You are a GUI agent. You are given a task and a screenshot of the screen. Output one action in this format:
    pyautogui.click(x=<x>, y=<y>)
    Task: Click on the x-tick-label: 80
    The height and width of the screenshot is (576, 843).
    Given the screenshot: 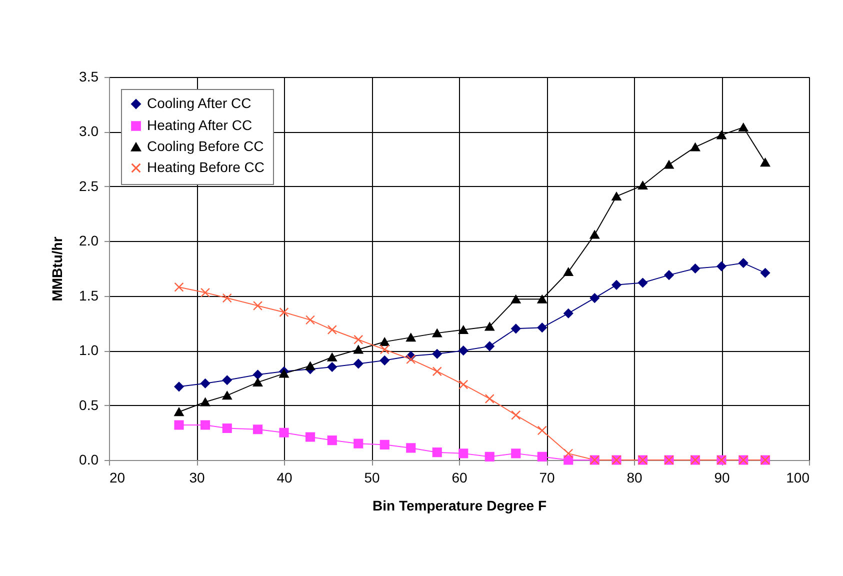 What is the action you would take?
    pyautogui.click(x=634, y=478)
    